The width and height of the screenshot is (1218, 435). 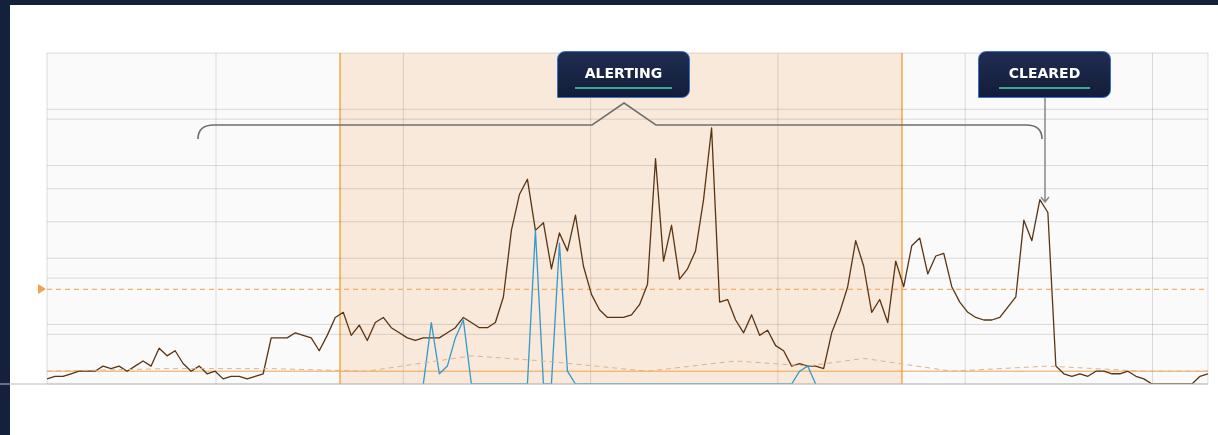 I want to click on text: CLEARED, so click(x=1044, y=77).